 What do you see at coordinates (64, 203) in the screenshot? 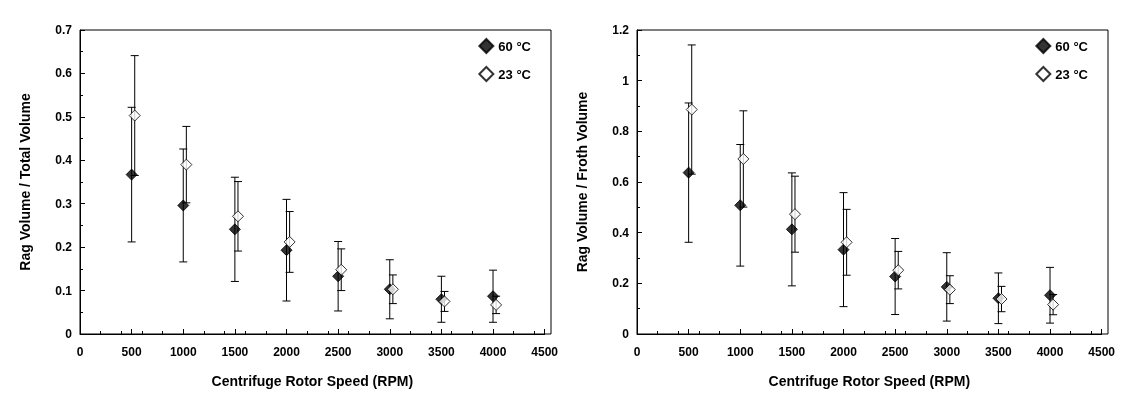
I see `y-tick-label: 0.3` at bounding box center [64, 203].